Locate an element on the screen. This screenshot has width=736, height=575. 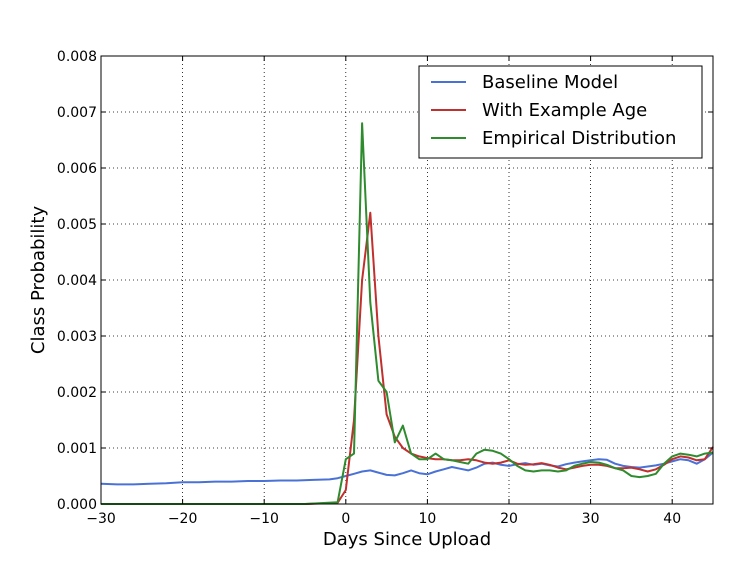
y-tick-label: 0.001 is located at coordinates (77, 449).